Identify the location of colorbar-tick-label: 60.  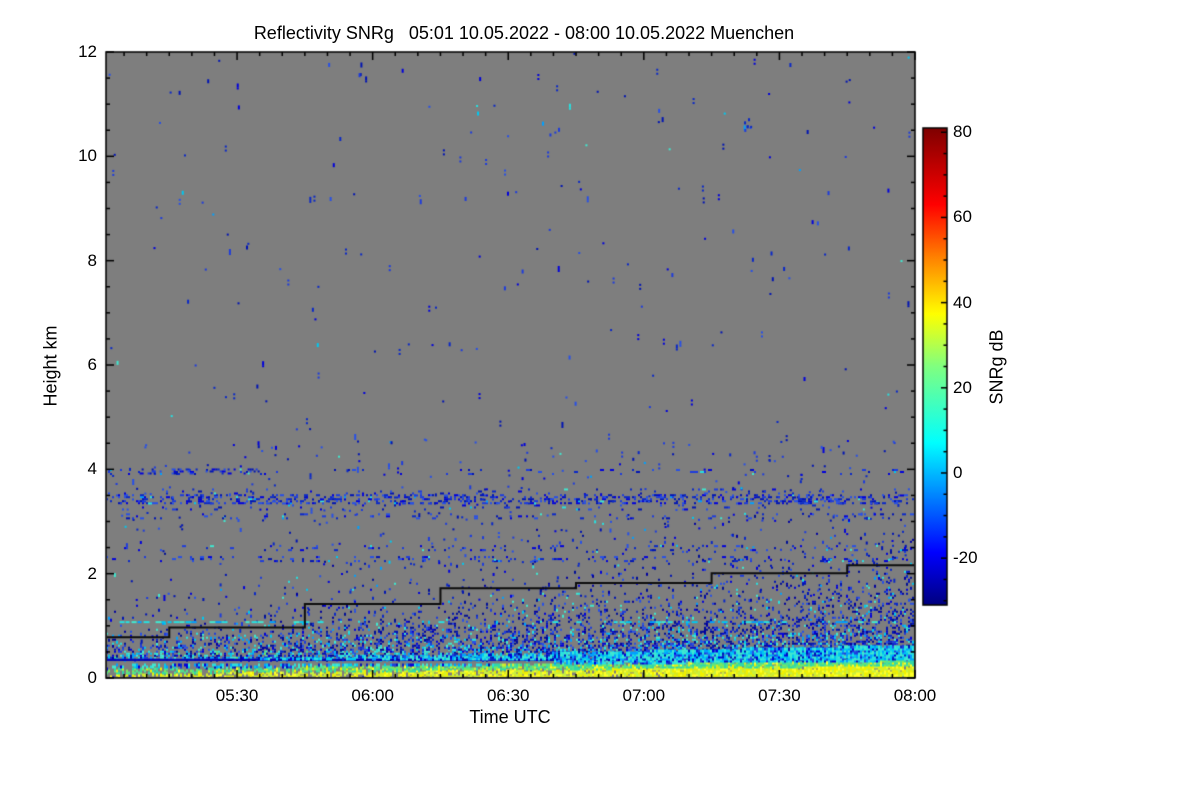
(962, 217).